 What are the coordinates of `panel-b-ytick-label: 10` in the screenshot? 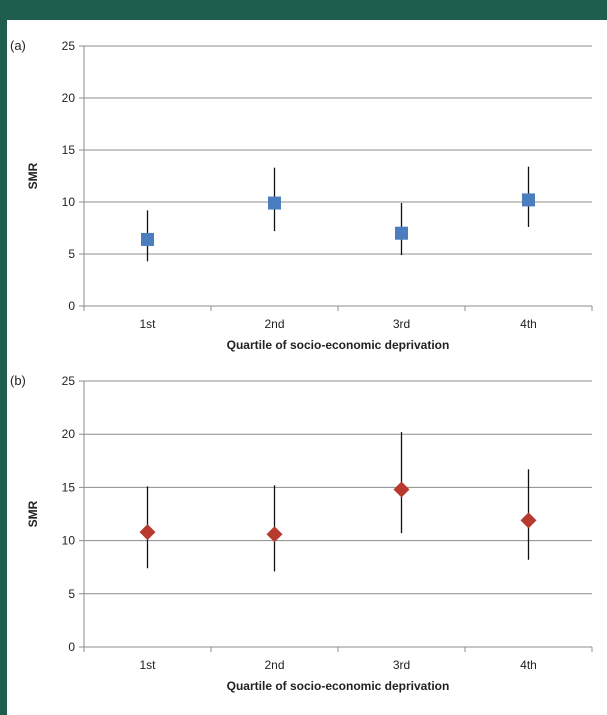 It's located at (69, 541).